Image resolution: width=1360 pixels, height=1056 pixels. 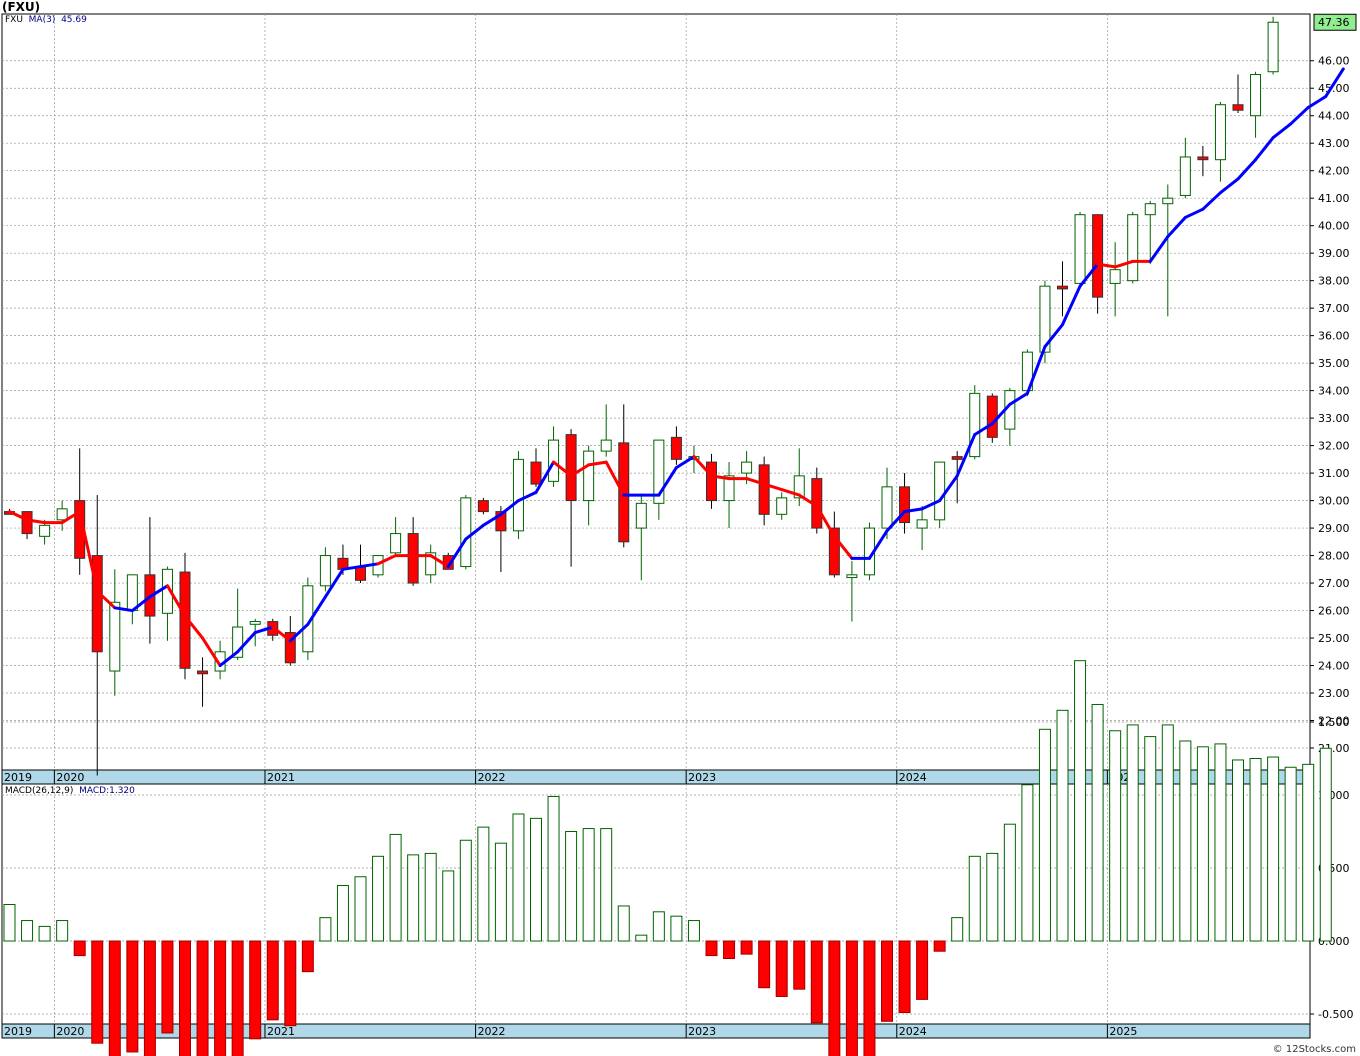 I want to click on price-tick-label: 38.00, so click(x=1334, y=281).